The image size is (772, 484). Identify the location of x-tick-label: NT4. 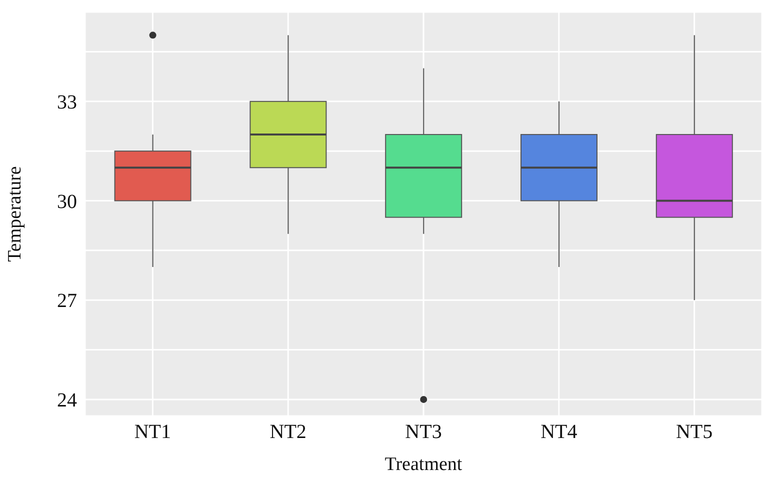
(559, 432).